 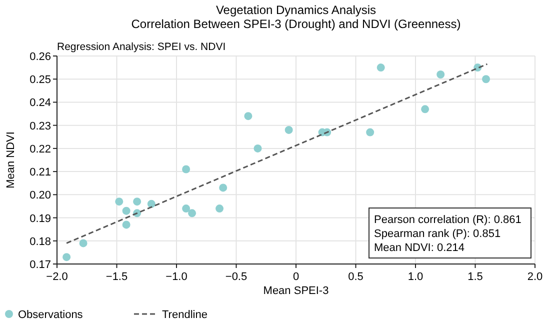 What do you see at coordinates (40, 103) in the screenshot?
I see `y-tick-label: 0.24` at bounding box center [40, 103].